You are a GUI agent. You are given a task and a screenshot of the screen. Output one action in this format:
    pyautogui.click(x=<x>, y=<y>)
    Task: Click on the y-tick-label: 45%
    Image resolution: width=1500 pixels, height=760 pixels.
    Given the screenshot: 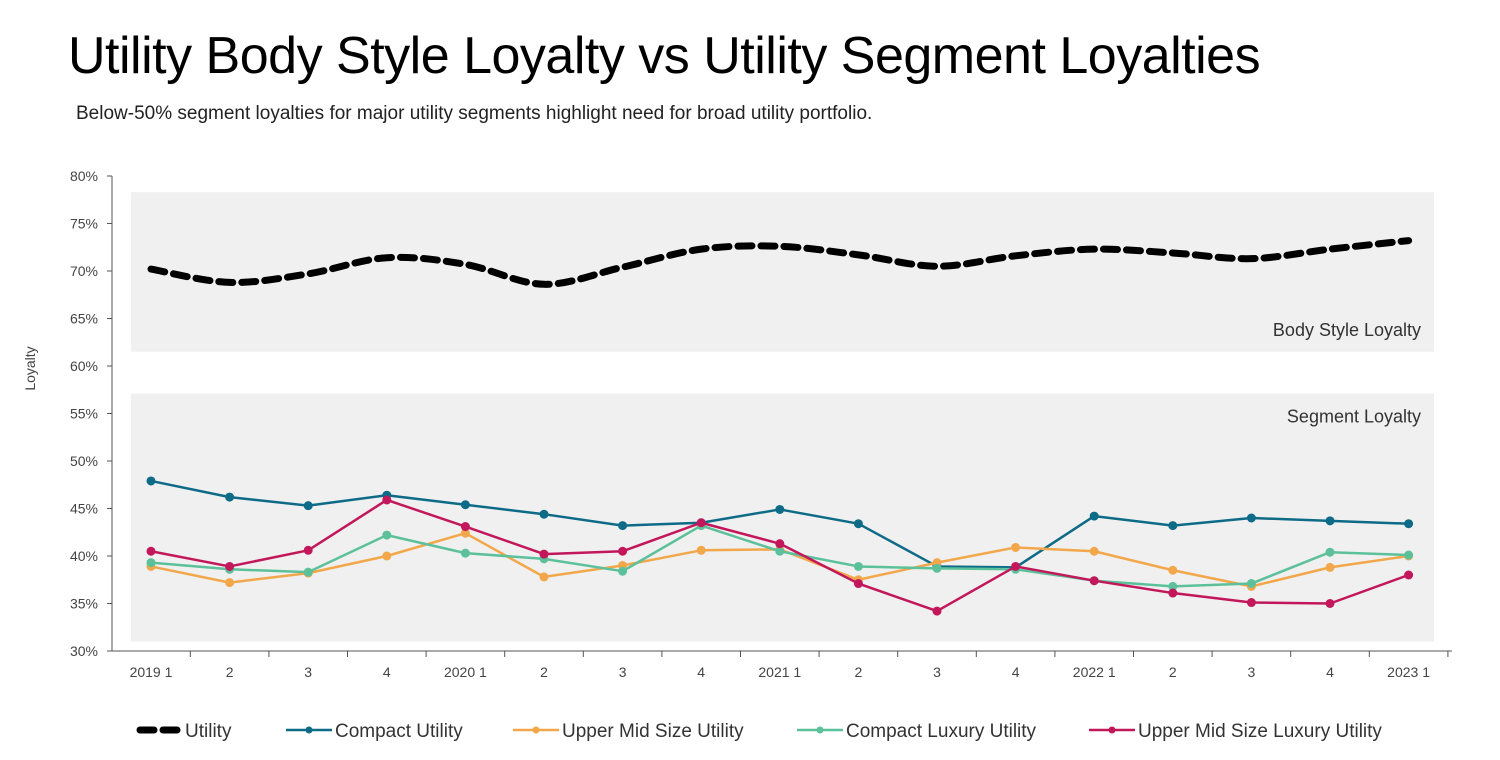 What is the action you would take?
    pyautogui.click(x=84, y=509)
    